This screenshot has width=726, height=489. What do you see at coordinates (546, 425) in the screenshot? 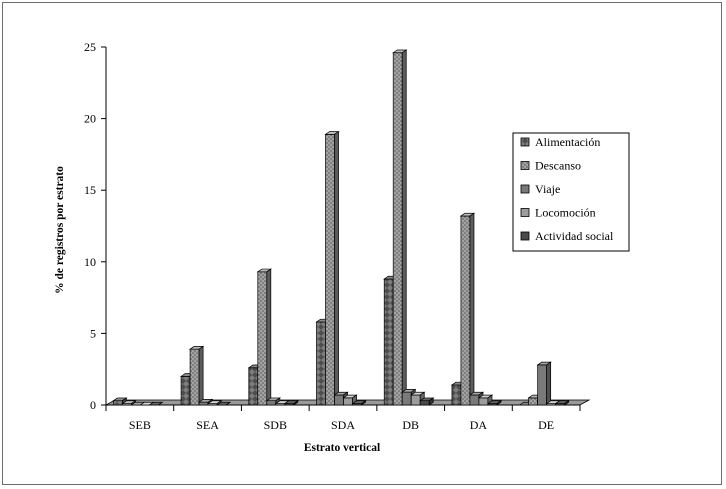
I see `x-tick-label: DE` at bounding box center [546, 425].